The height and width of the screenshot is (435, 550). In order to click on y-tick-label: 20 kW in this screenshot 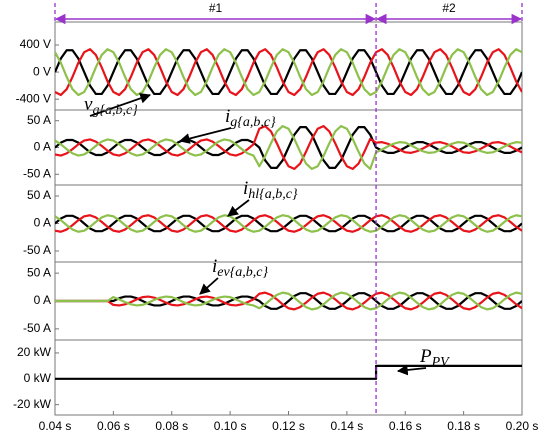, I will do `click(34, 352)`.